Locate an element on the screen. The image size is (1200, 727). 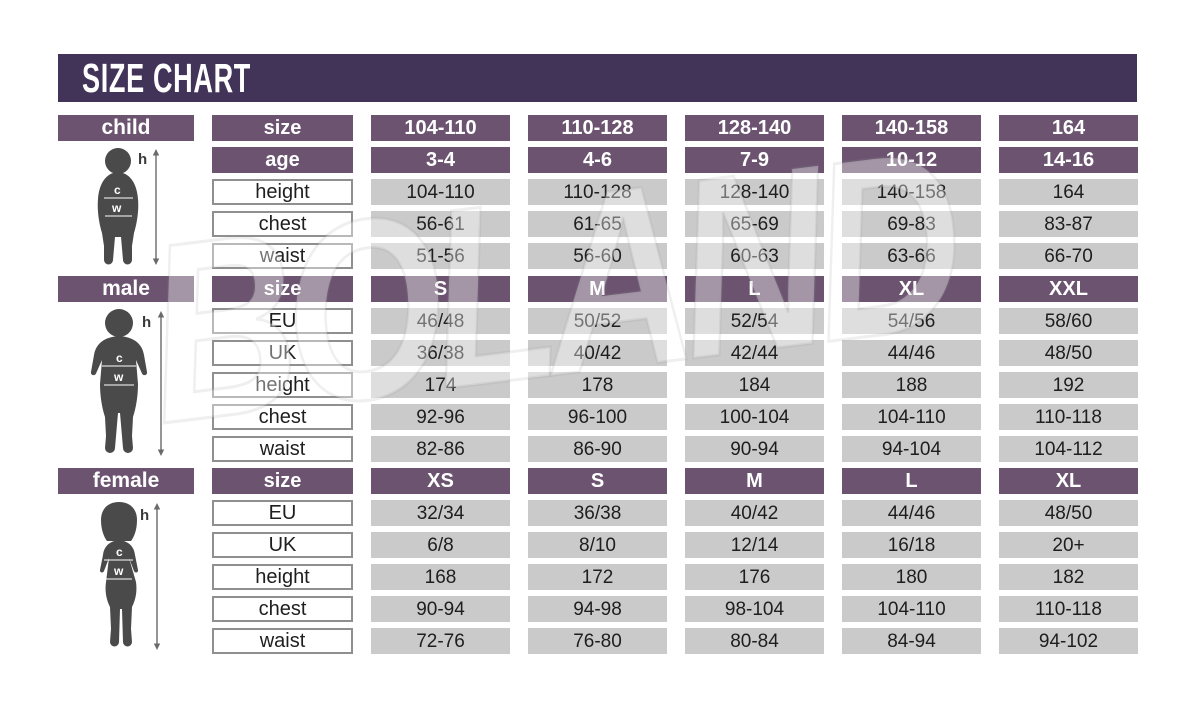
value-cell: 61-65 is located at coordinates (597, 224).